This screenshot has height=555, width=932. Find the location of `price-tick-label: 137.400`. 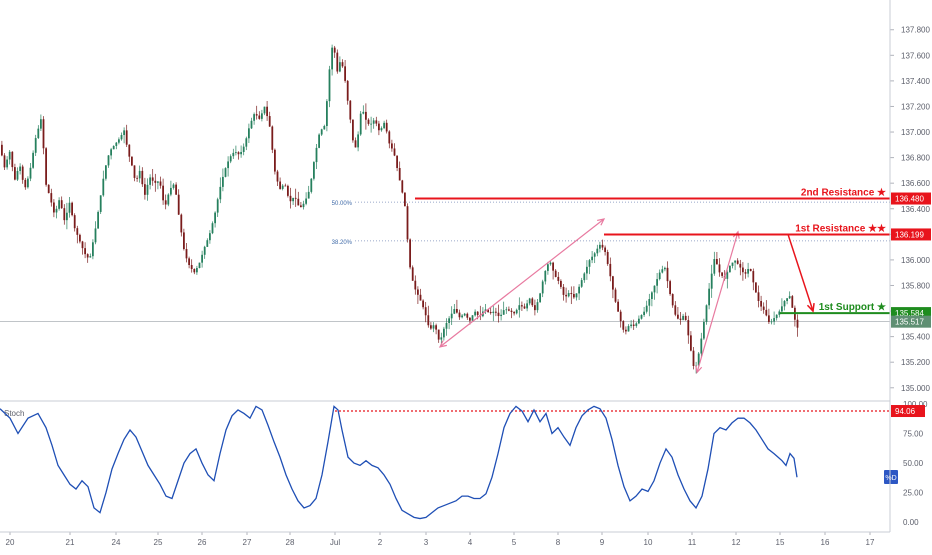

price-tick-label: 137.400 is located at coordinates (915, 81).